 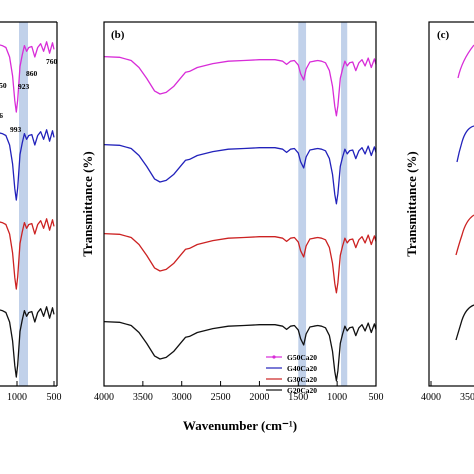 I want to click on panel-a-series-g50ca20, so click(x=27, y=77).